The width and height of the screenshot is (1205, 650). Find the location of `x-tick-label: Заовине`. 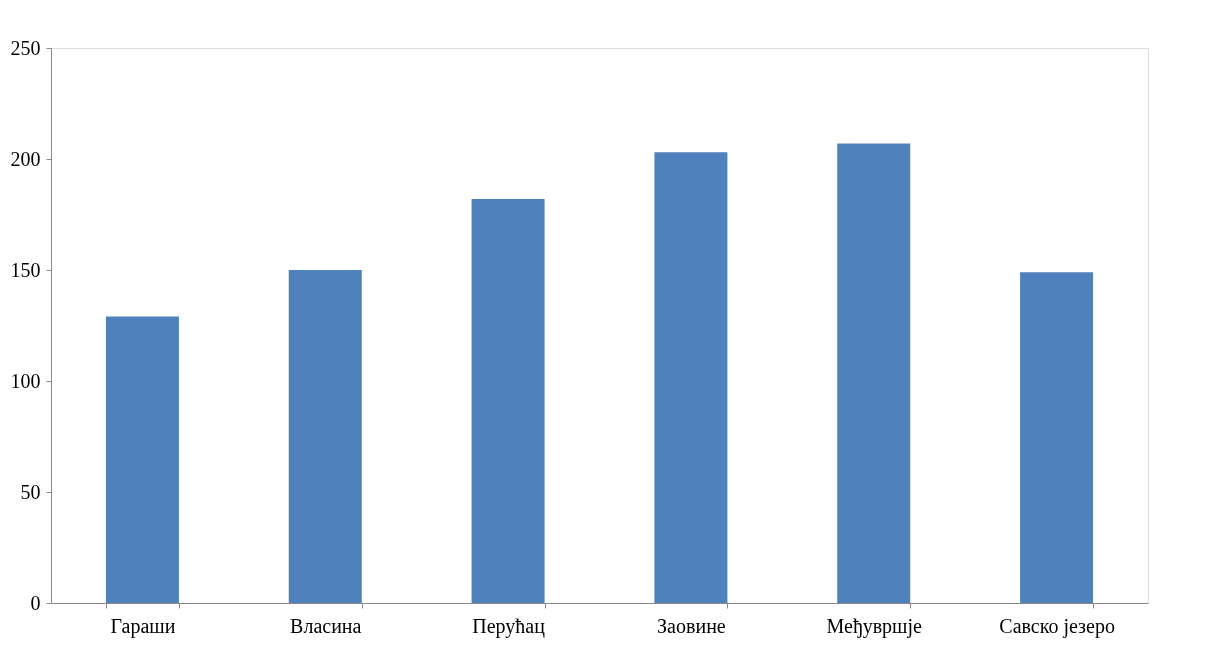

x-tick-label: Заовине is located at coordinates (691, 625).